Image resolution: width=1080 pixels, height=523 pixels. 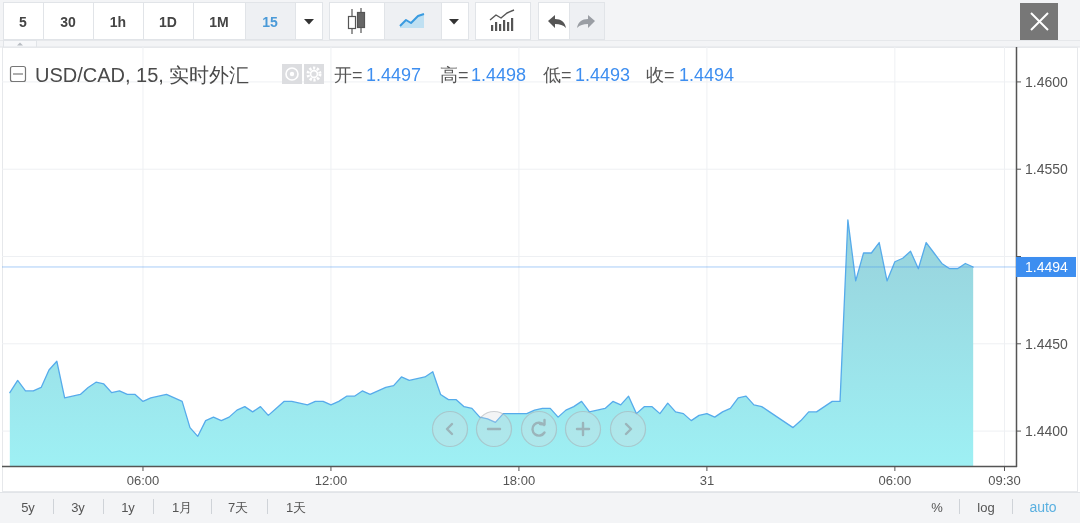 I want to click on text: 1M, so click(x=219, y=22).